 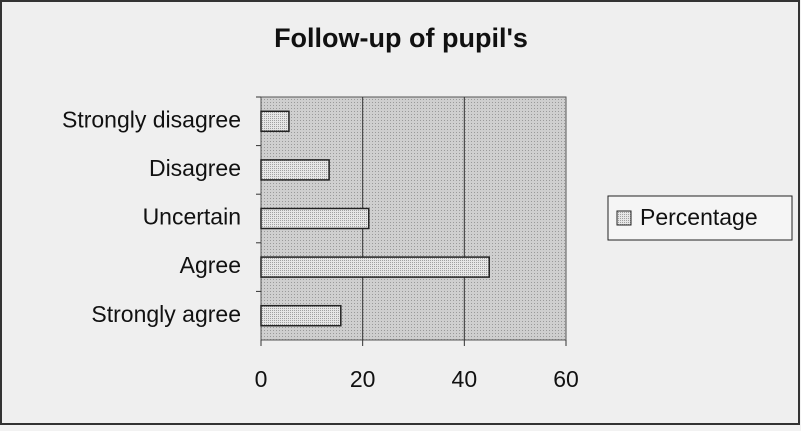 I want to click on chart-title: Follow-up of pupil's, so click(x=401, y=38).